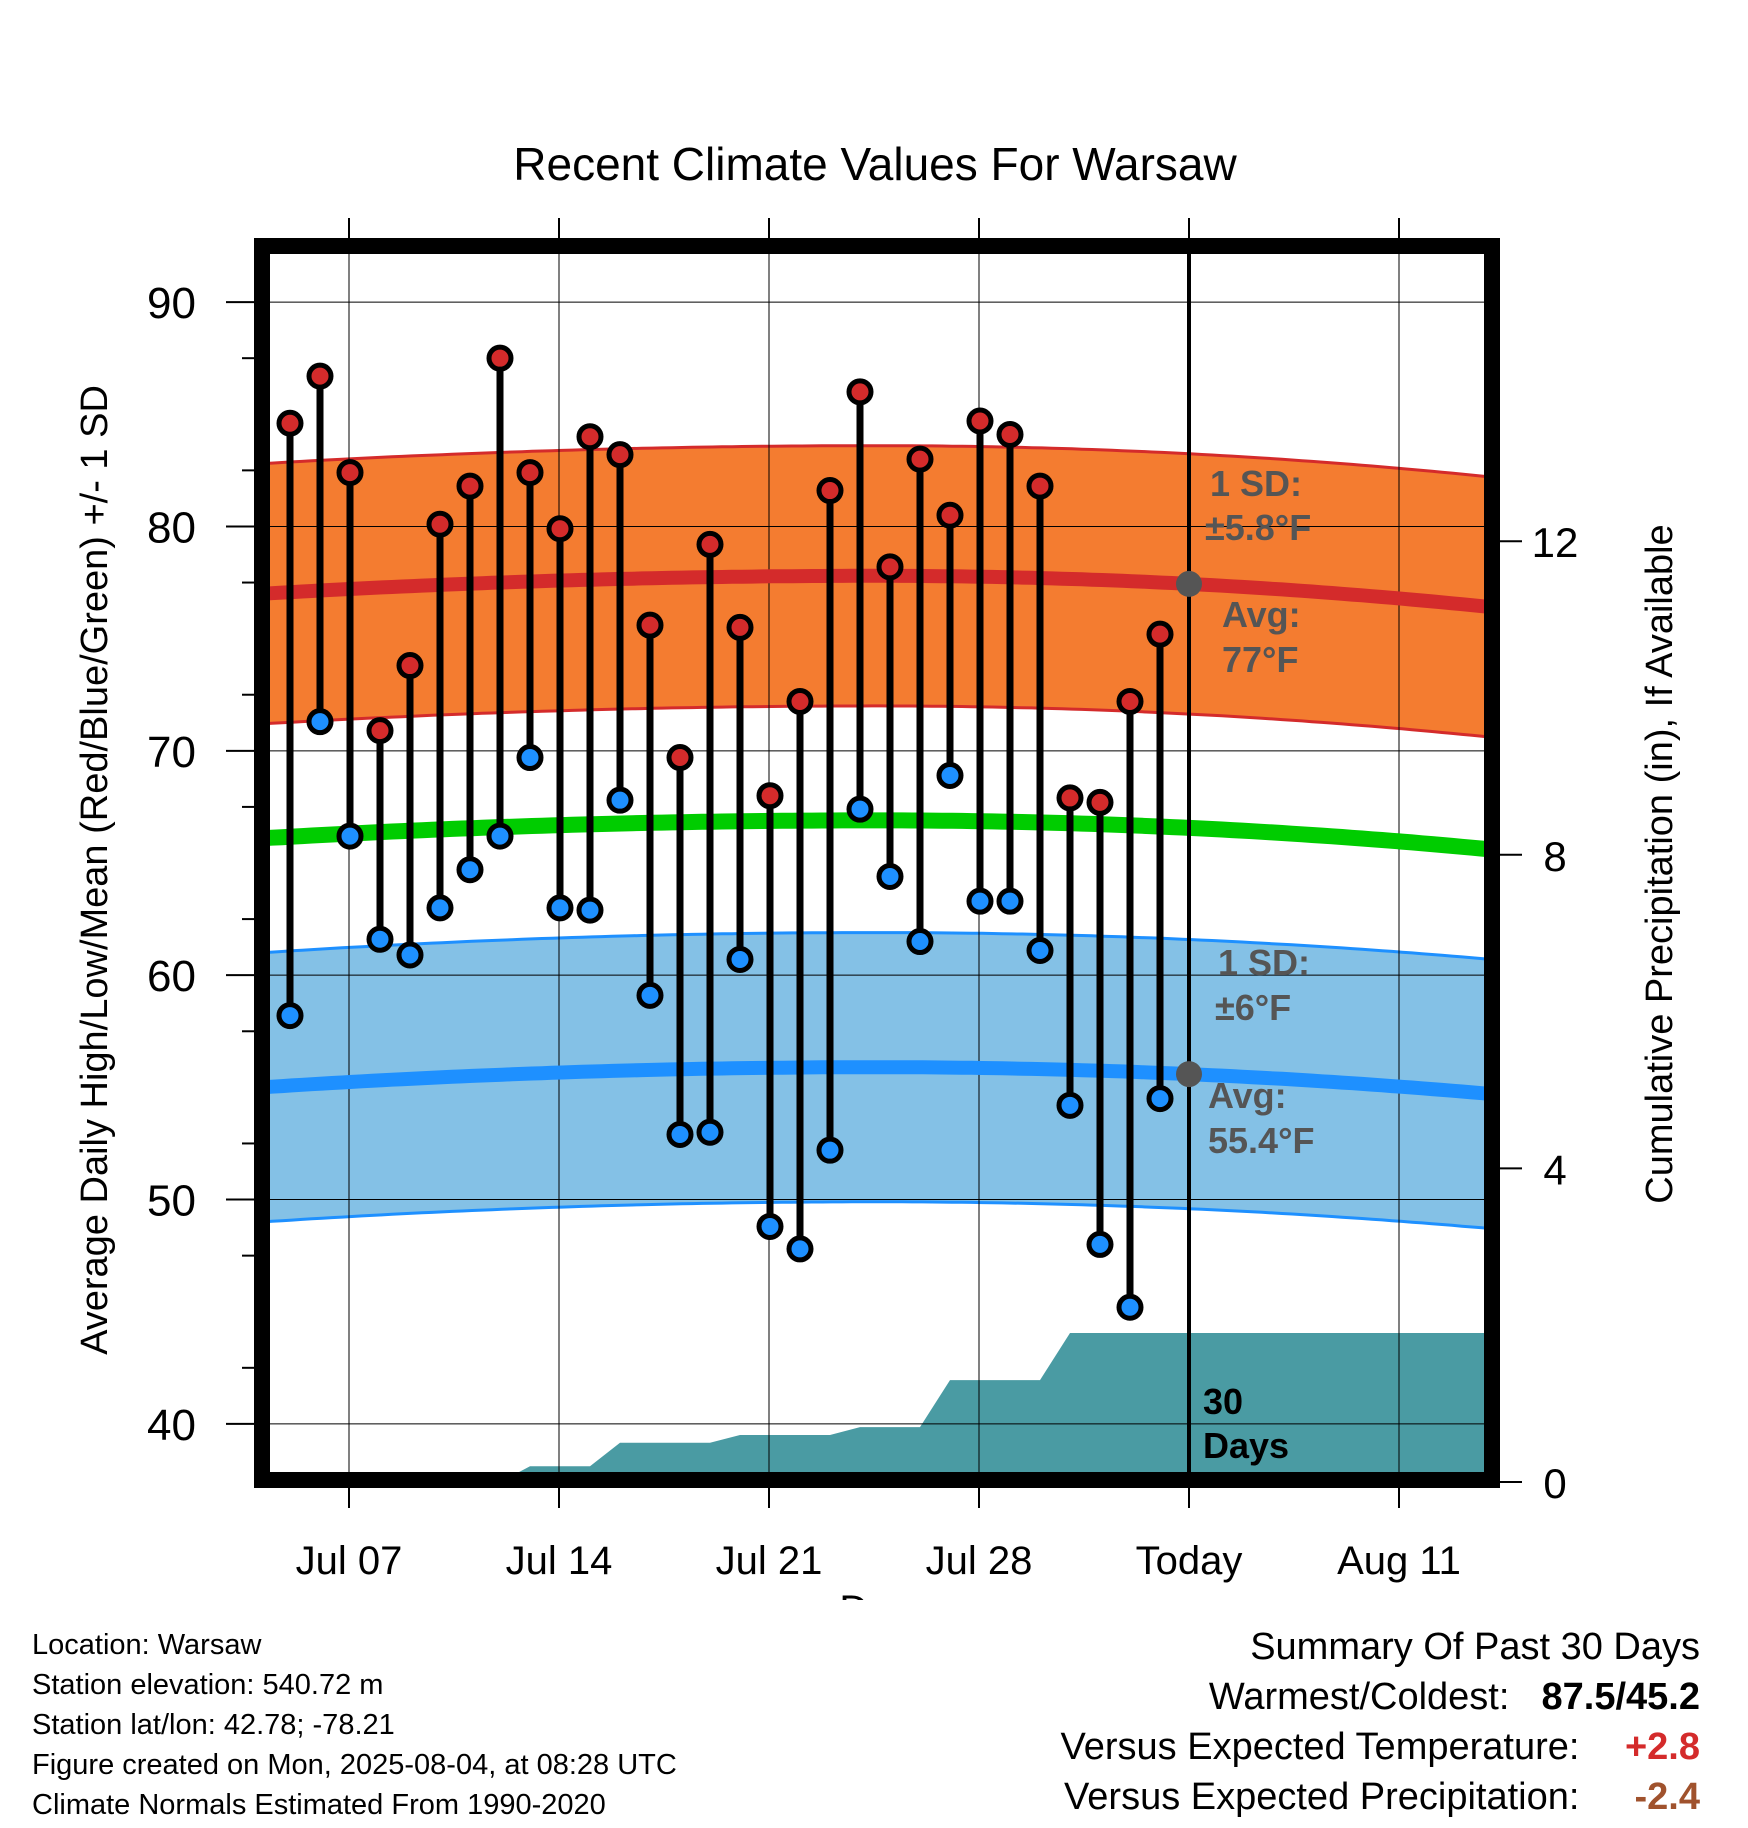 The image size is (1748, 1828). Describe the element at coordinates (171, 976) in the screenshot. I see `y-tick-label: 60` at that location.